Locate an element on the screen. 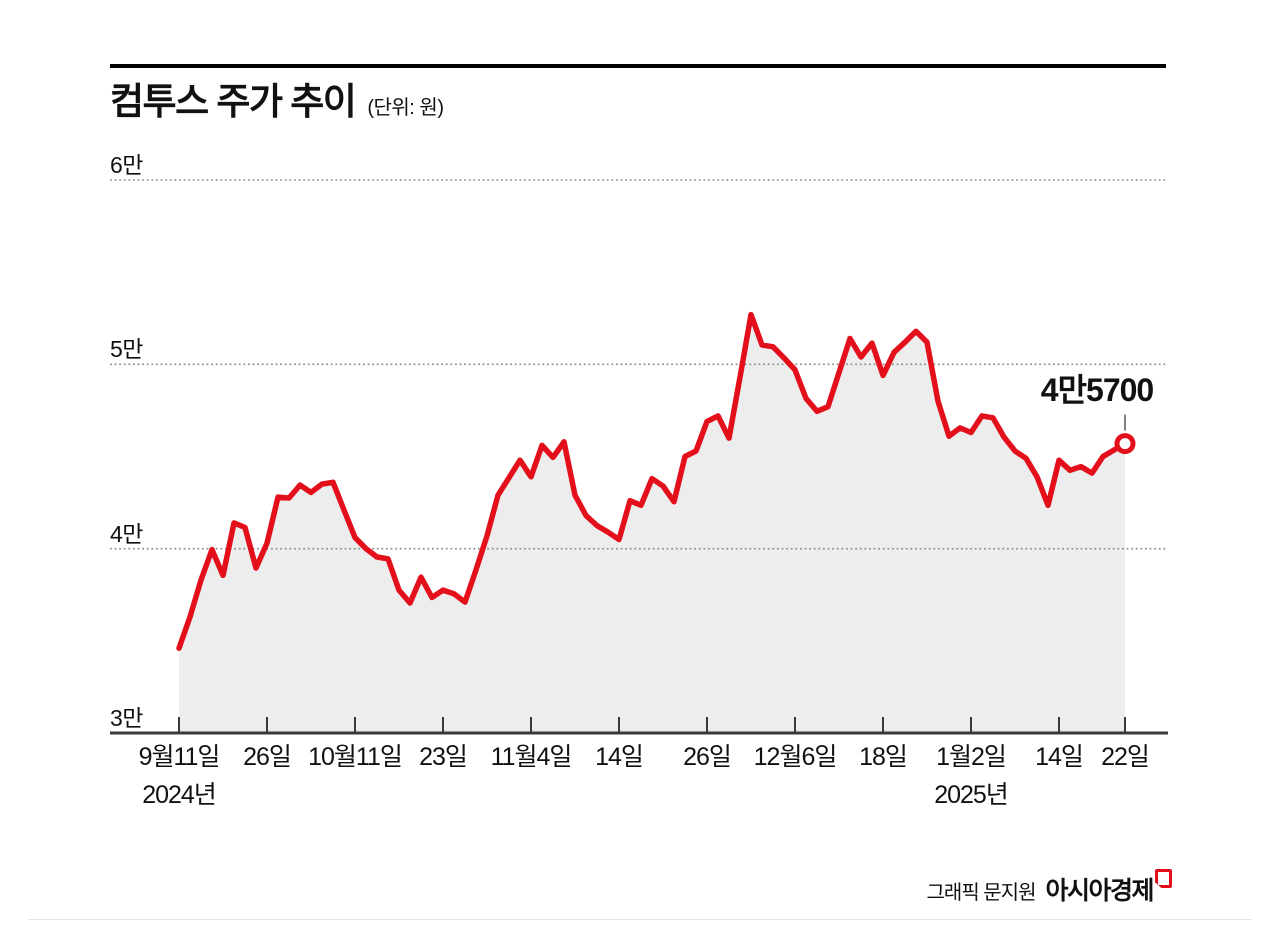 This screenshot has width=1280, height=928. x-axis-label: 10월11일 is located at coordinates (355, 757).